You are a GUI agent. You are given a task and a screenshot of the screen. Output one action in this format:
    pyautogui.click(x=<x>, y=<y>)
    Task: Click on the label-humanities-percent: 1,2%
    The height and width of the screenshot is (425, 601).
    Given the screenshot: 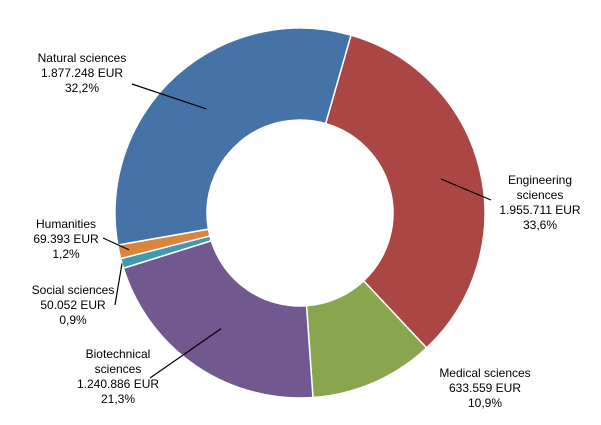 What is the action you would take?
    pyautogui.click(x=66, y=254)
    